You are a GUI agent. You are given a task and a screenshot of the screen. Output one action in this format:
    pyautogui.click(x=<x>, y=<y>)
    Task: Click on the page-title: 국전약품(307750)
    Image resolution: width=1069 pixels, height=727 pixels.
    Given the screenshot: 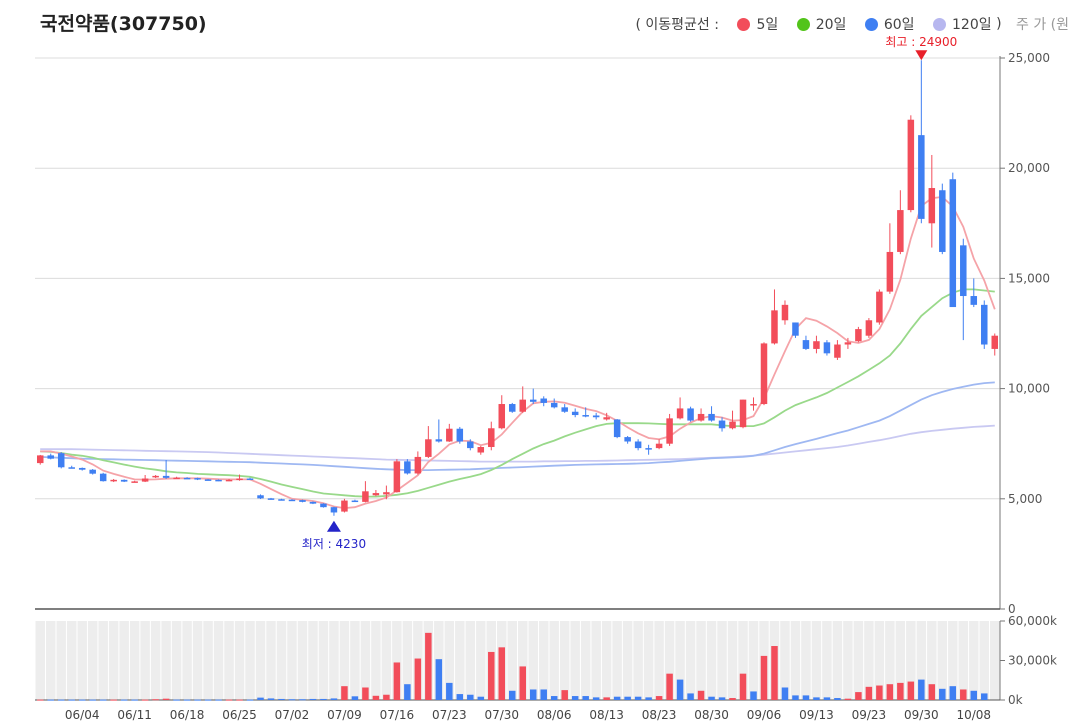 What is the action you would take?
    pyautogui.click(x=123, y=24)
    